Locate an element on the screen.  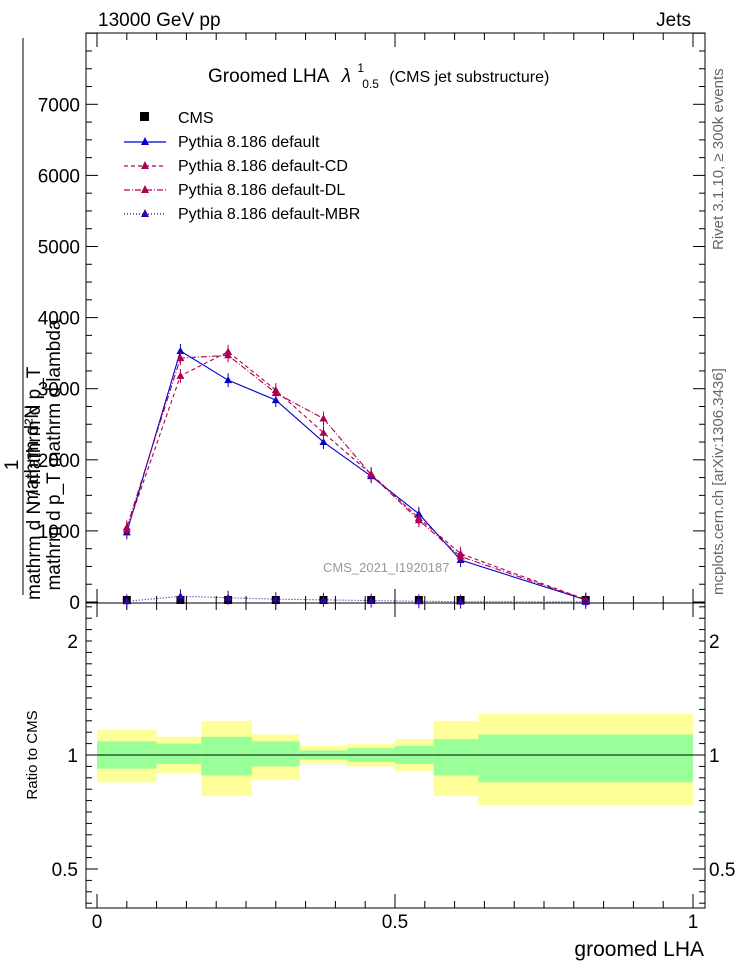
ratio-bands is located at coordinates (395, 759).